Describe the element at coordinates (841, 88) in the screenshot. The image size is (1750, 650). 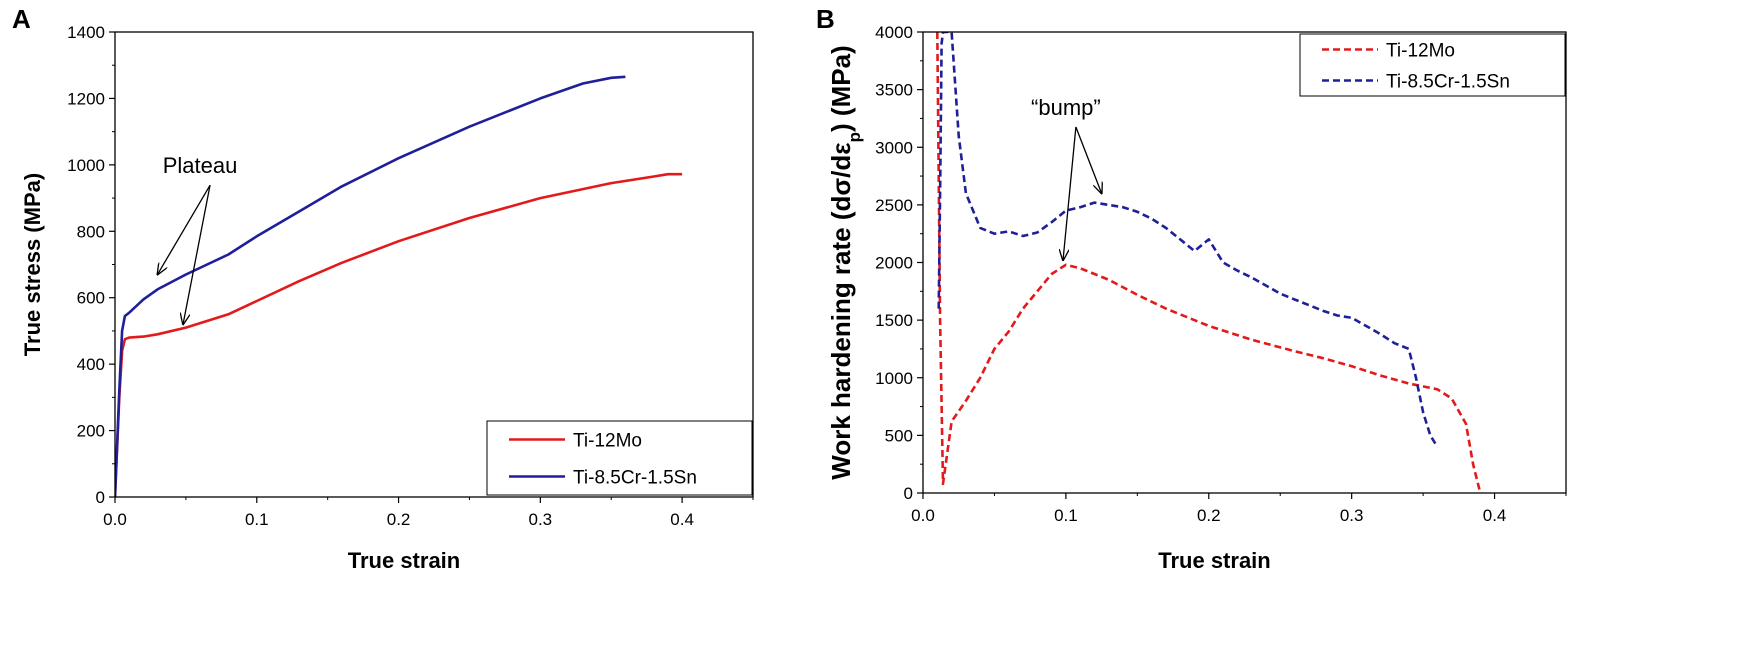
I see `y-axis-title-part: ) (MPa)` at that location.